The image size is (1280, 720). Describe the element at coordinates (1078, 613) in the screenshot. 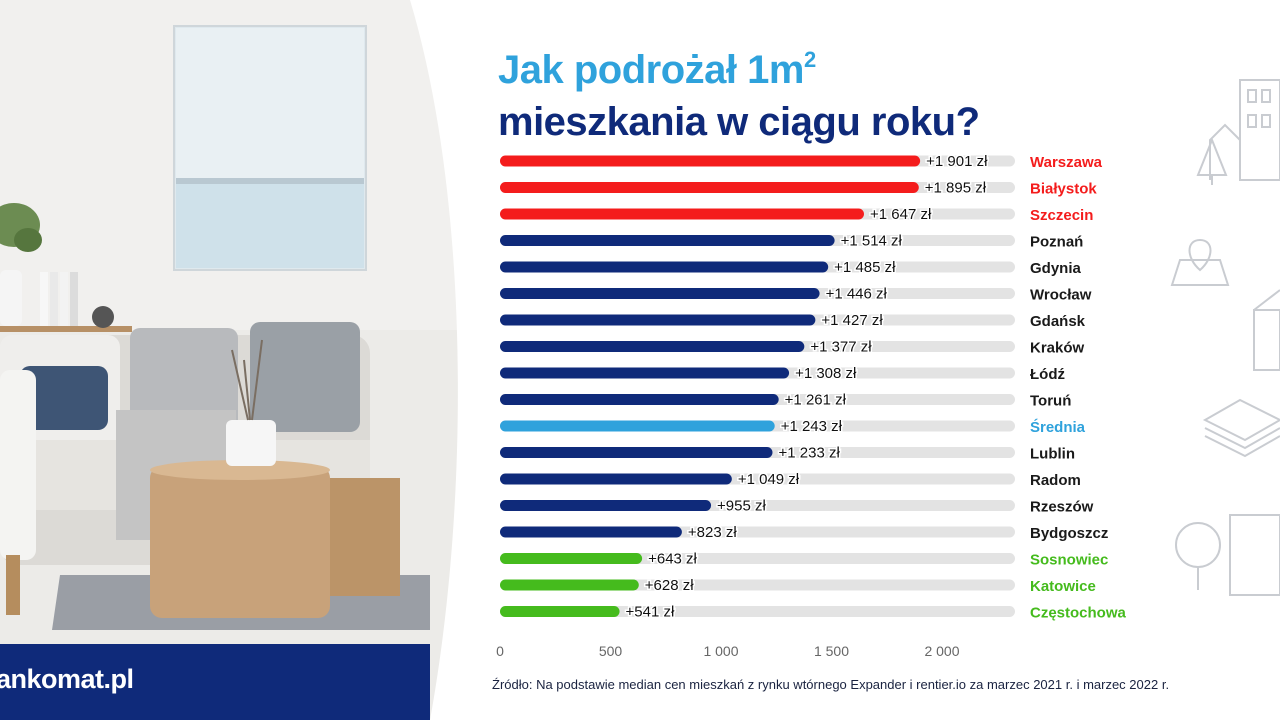

I see `city-label-czestochowa: Częstochowa` at that location.